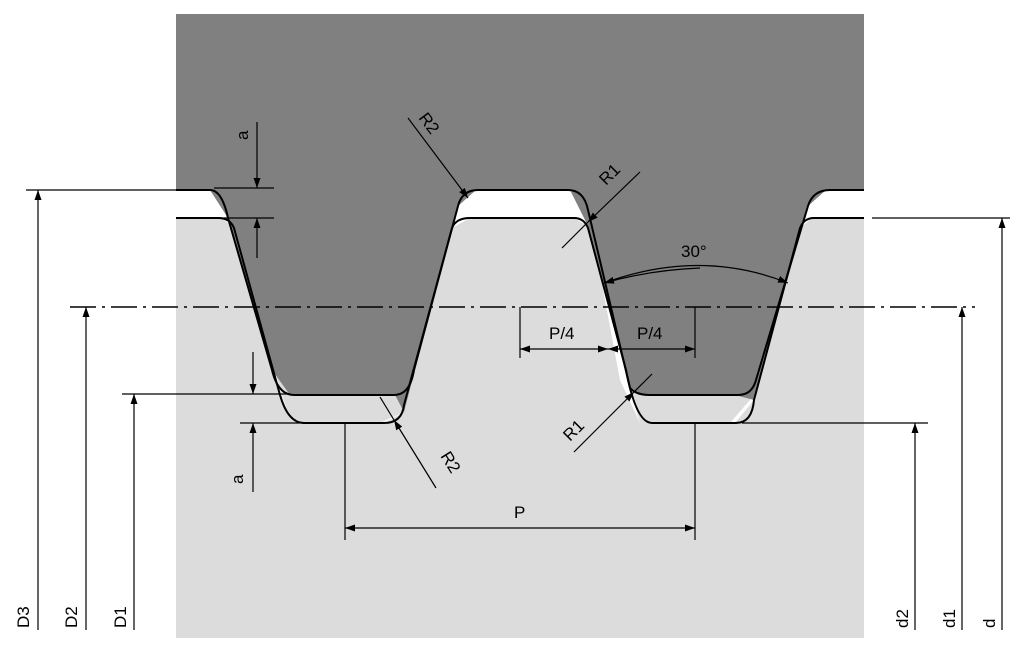 This screenshot has width=1024, height=654. What do you see at coordinates (242, 135) in the screenshot?
I see `label-a-top: a` at bounding box center [242, 135].